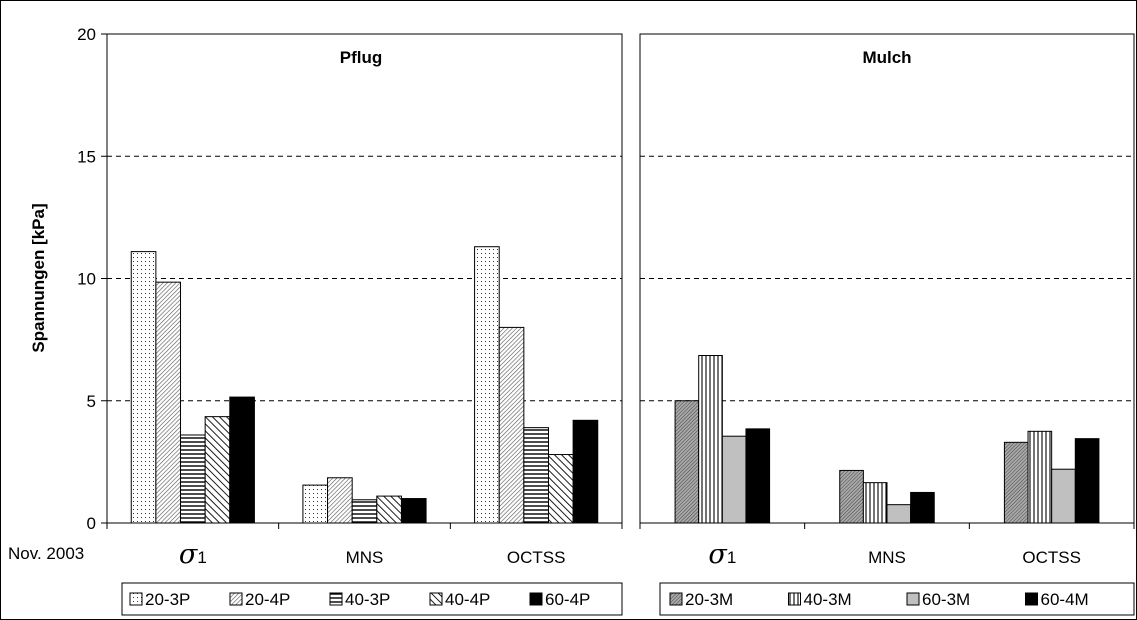  Describe the element at coordinates (467, 599) in the screenshot. I see `legend-label-40-4P: 40-4P` at that location.